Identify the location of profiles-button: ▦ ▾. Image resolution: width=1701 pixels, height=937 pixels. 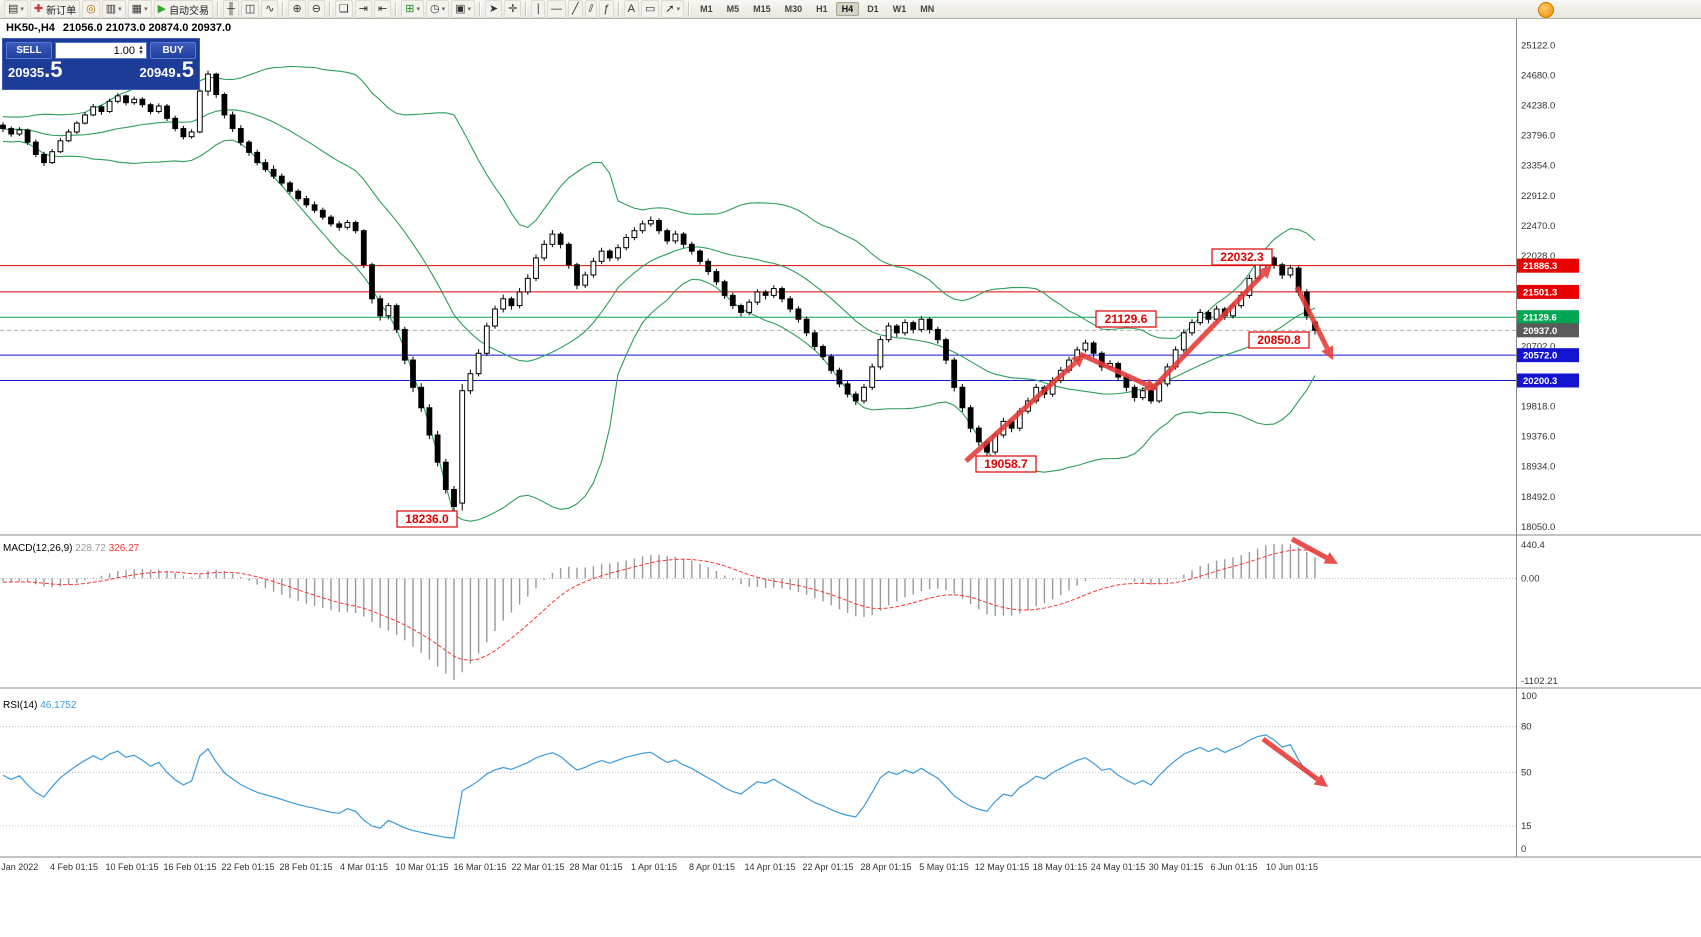
(139, 9).